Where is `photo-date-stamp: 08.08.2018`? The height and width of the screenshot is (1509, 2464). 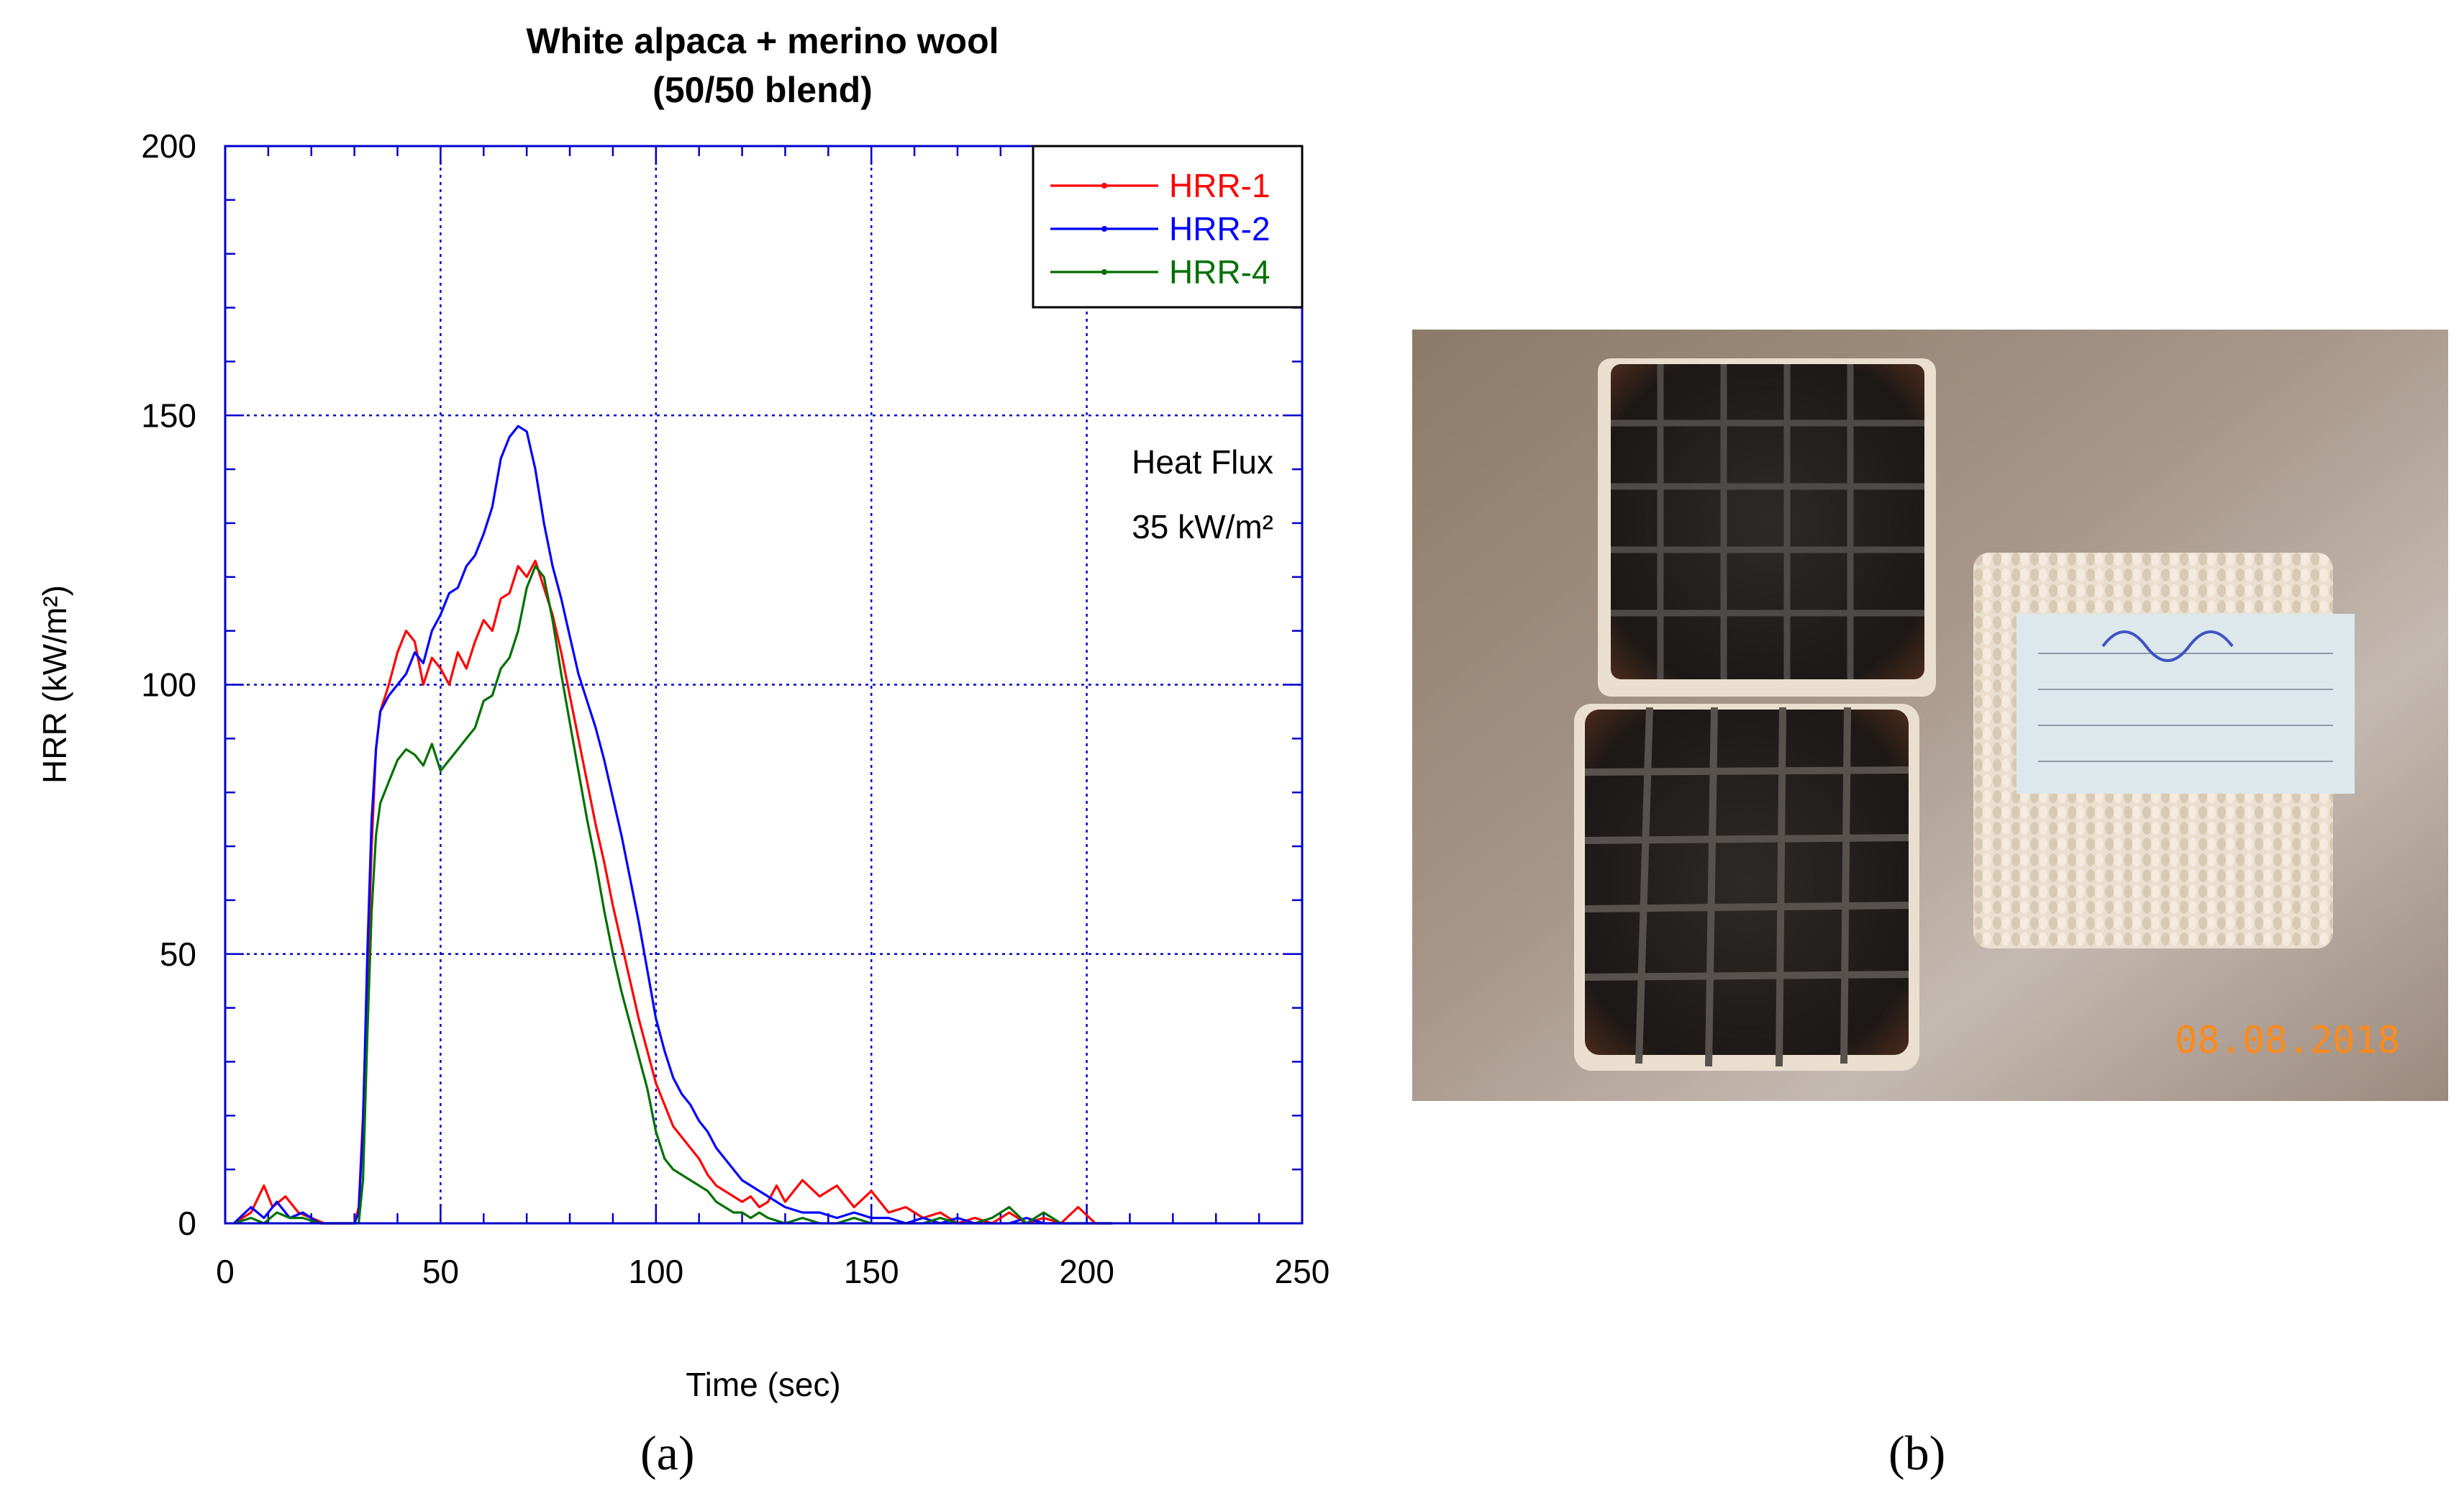
photo-date-stamp: 08.08.2018 is located at coordinates (2287, 1040).